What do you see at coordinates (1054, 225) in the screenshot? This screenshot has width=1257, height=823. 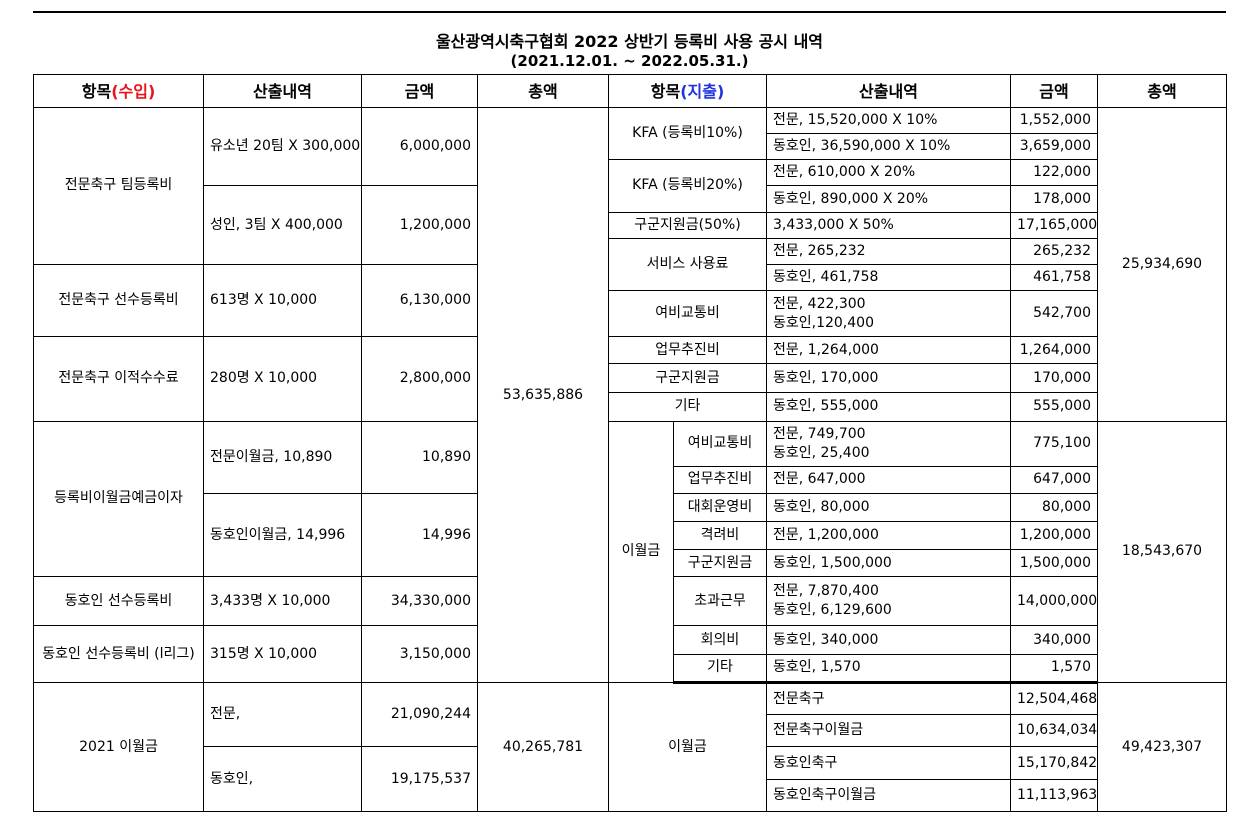 I see `expense-district50-amount: 17,165,000` at bounding box center [1054, 225].